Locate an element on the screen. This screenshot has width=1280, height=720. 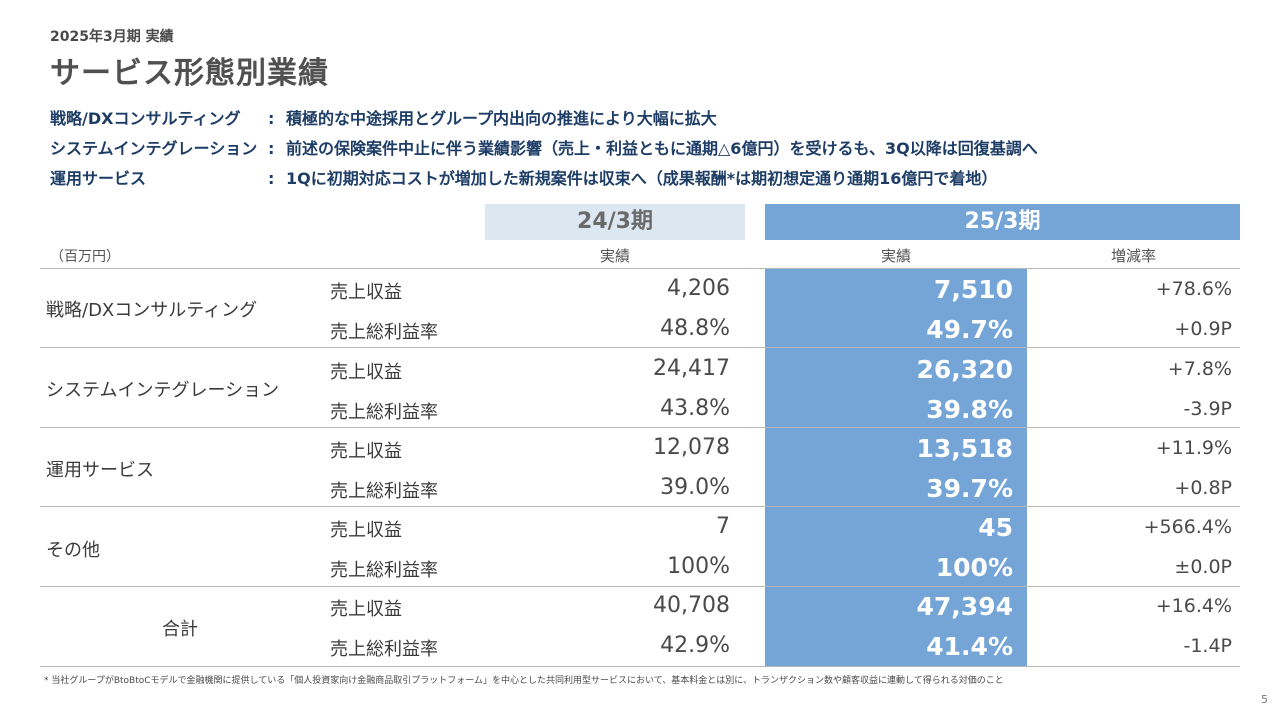
change-value: -1.4P is located at coordinates (1207, 646).